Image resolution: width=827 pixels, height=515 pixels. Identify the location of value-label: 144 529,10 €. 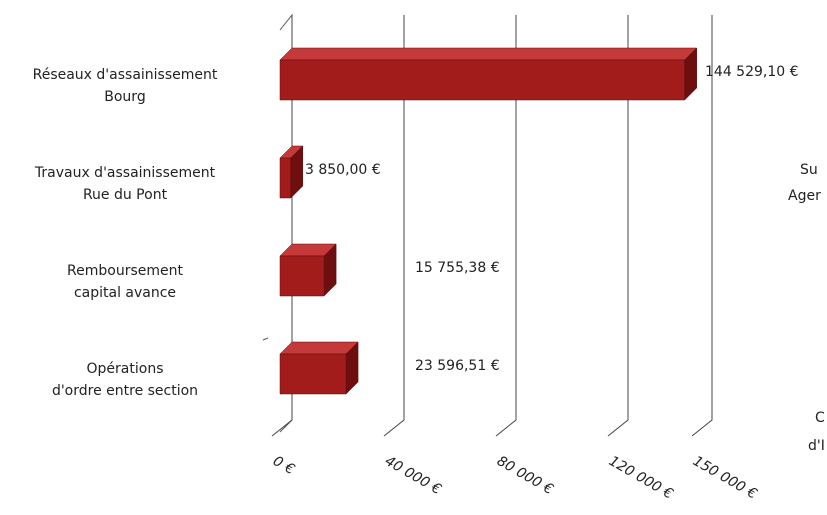
(752, 72).